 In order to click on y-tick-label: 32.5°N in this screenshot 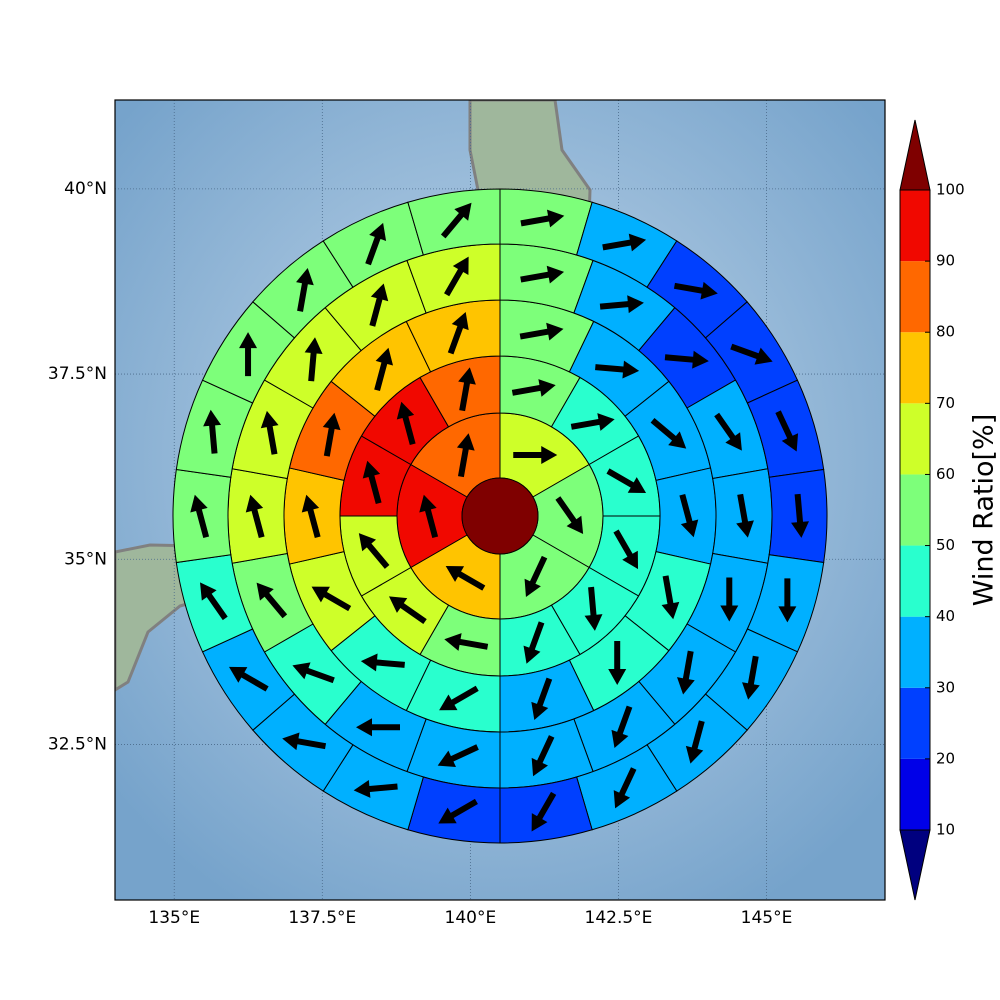, I will do `click(77, 744)`.